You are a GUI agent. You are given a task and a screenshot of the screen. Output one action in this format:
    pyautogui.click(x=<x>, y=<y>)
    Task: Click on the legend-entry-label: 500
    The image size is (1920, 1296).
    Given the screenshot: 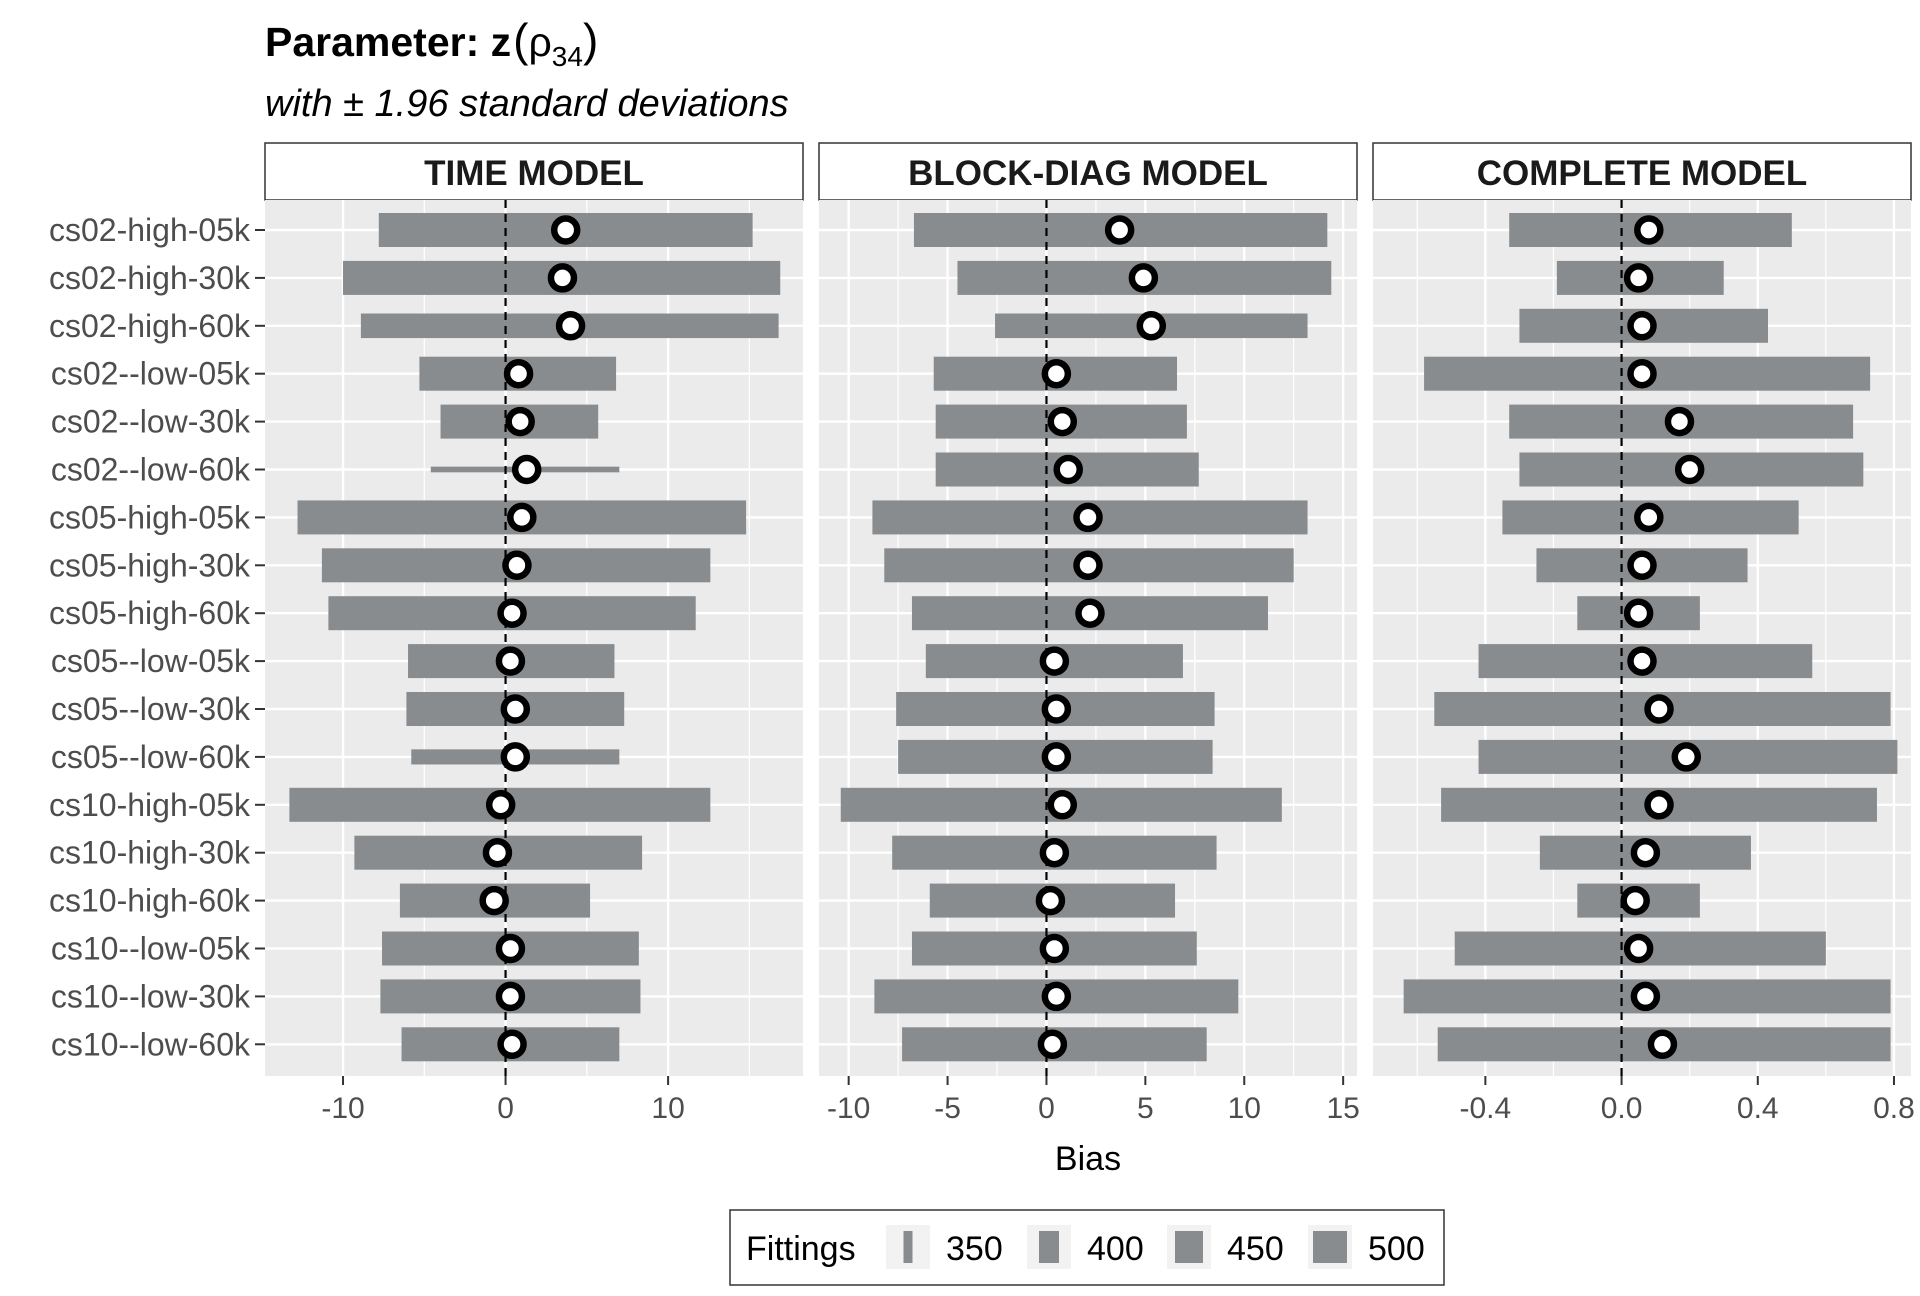 What is the action you would take?
    pyautogui.click(x=1396, y=1249)
    